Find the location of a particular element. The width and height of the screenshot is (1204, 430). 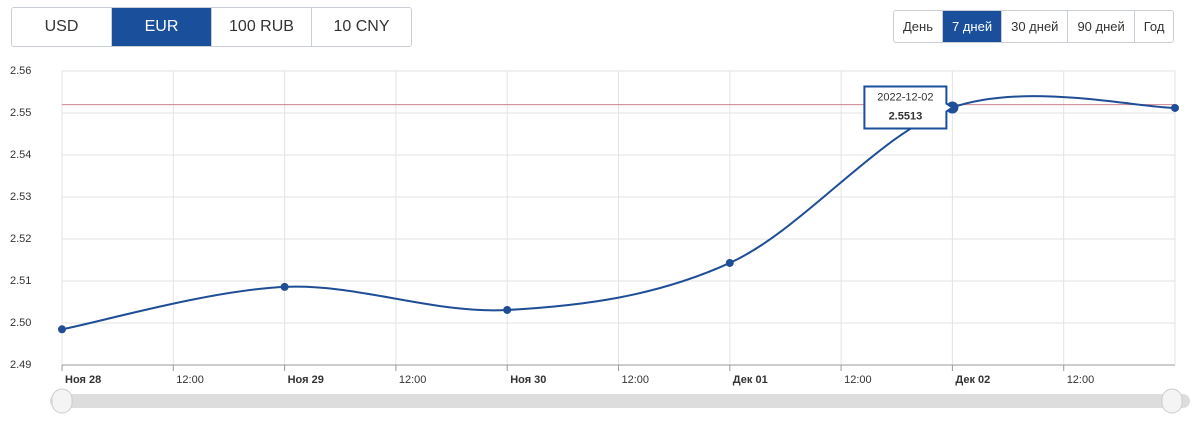

x-tick-label: Ноя 28 is located at coordinates (83, 380).